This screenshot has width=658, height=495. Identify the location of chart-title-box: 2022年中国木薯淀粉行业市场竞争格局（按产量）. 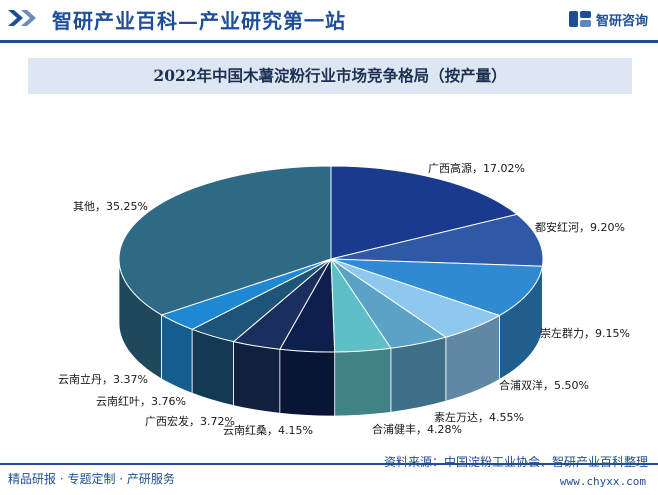
(330, 76).